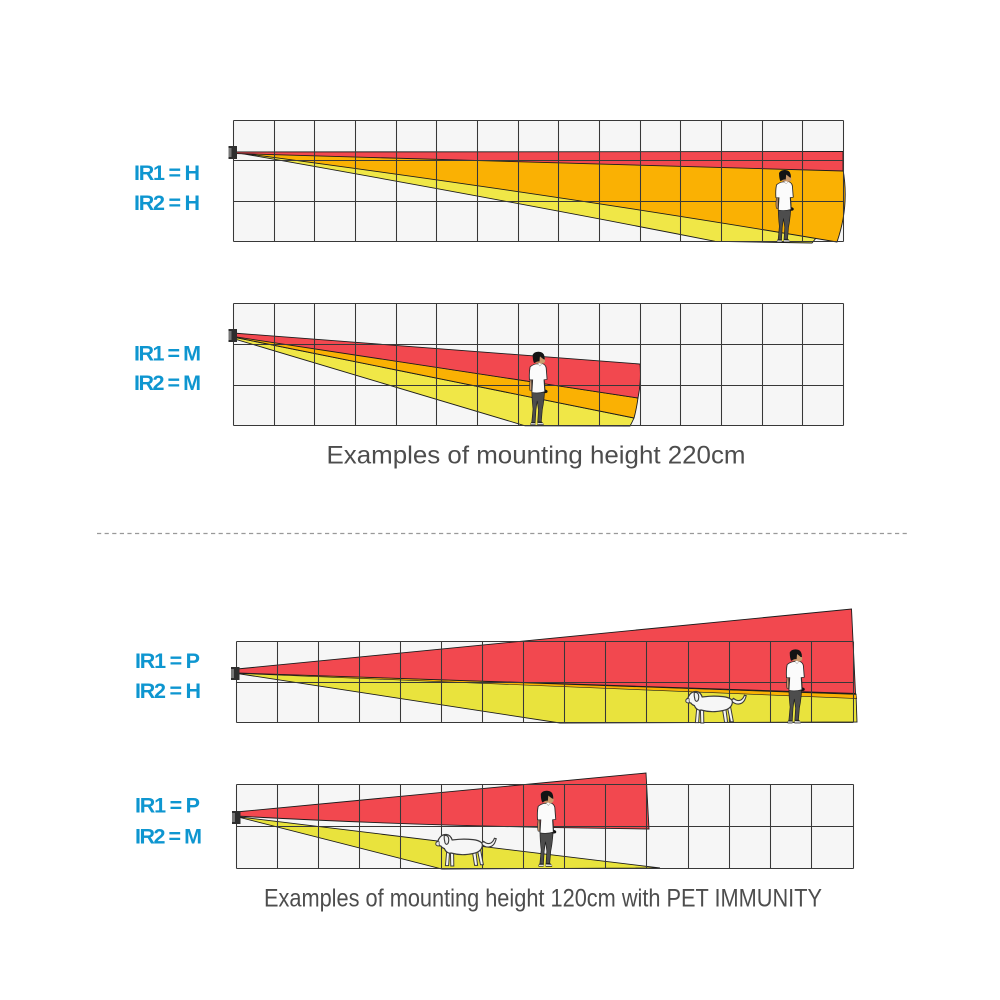 The height and width of the screenshot is (1000, 1000). Describe the element at coordinates (167, 354) in the screenshot. I see `svg-text: IR1 = M` at that location.